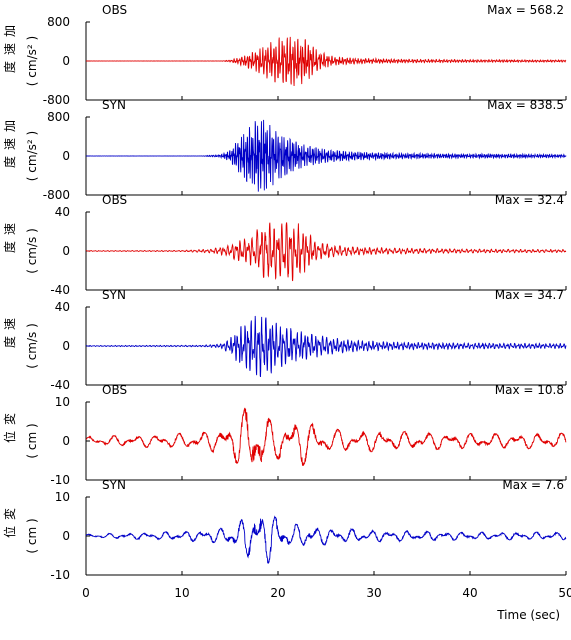 The height and width of the screenshot is (640, 571). I want to click on x-tick-label: 20, so click(277, 593).